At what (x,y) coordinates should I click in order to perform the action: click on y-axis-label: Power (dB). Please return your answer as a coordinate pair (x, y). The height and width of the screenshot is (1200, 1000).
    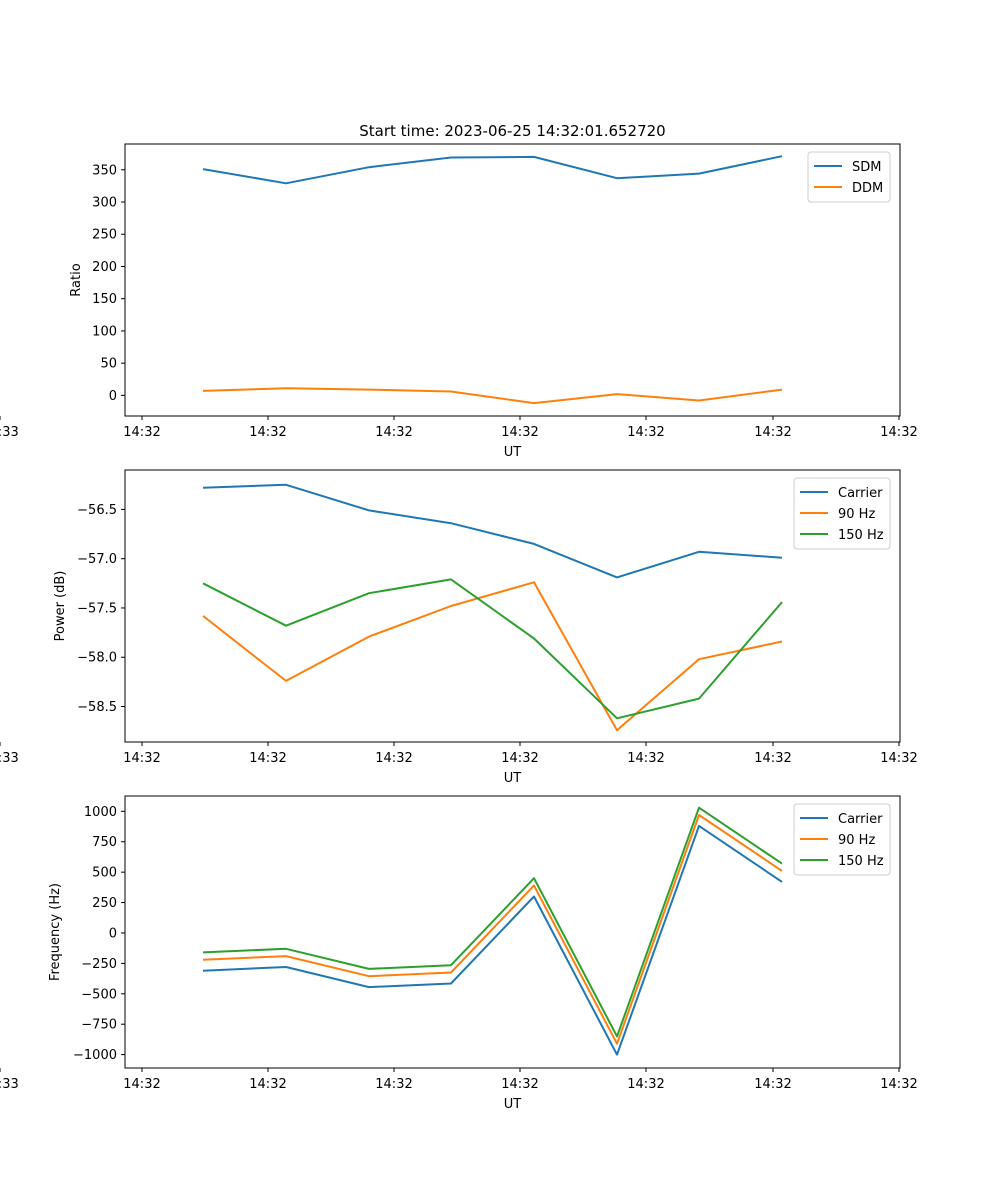
    Looking at the image, I should click on (60, 606).